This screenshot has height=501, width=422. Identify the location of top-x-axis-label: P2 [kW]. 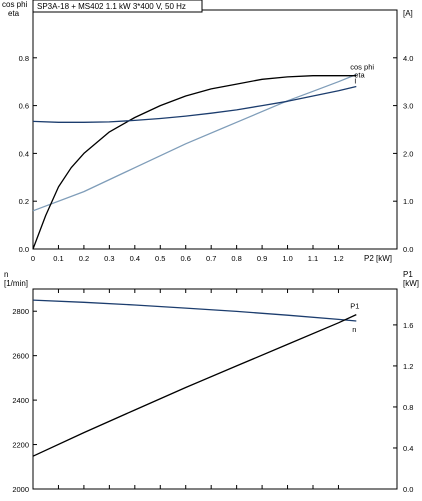
(378, 258).